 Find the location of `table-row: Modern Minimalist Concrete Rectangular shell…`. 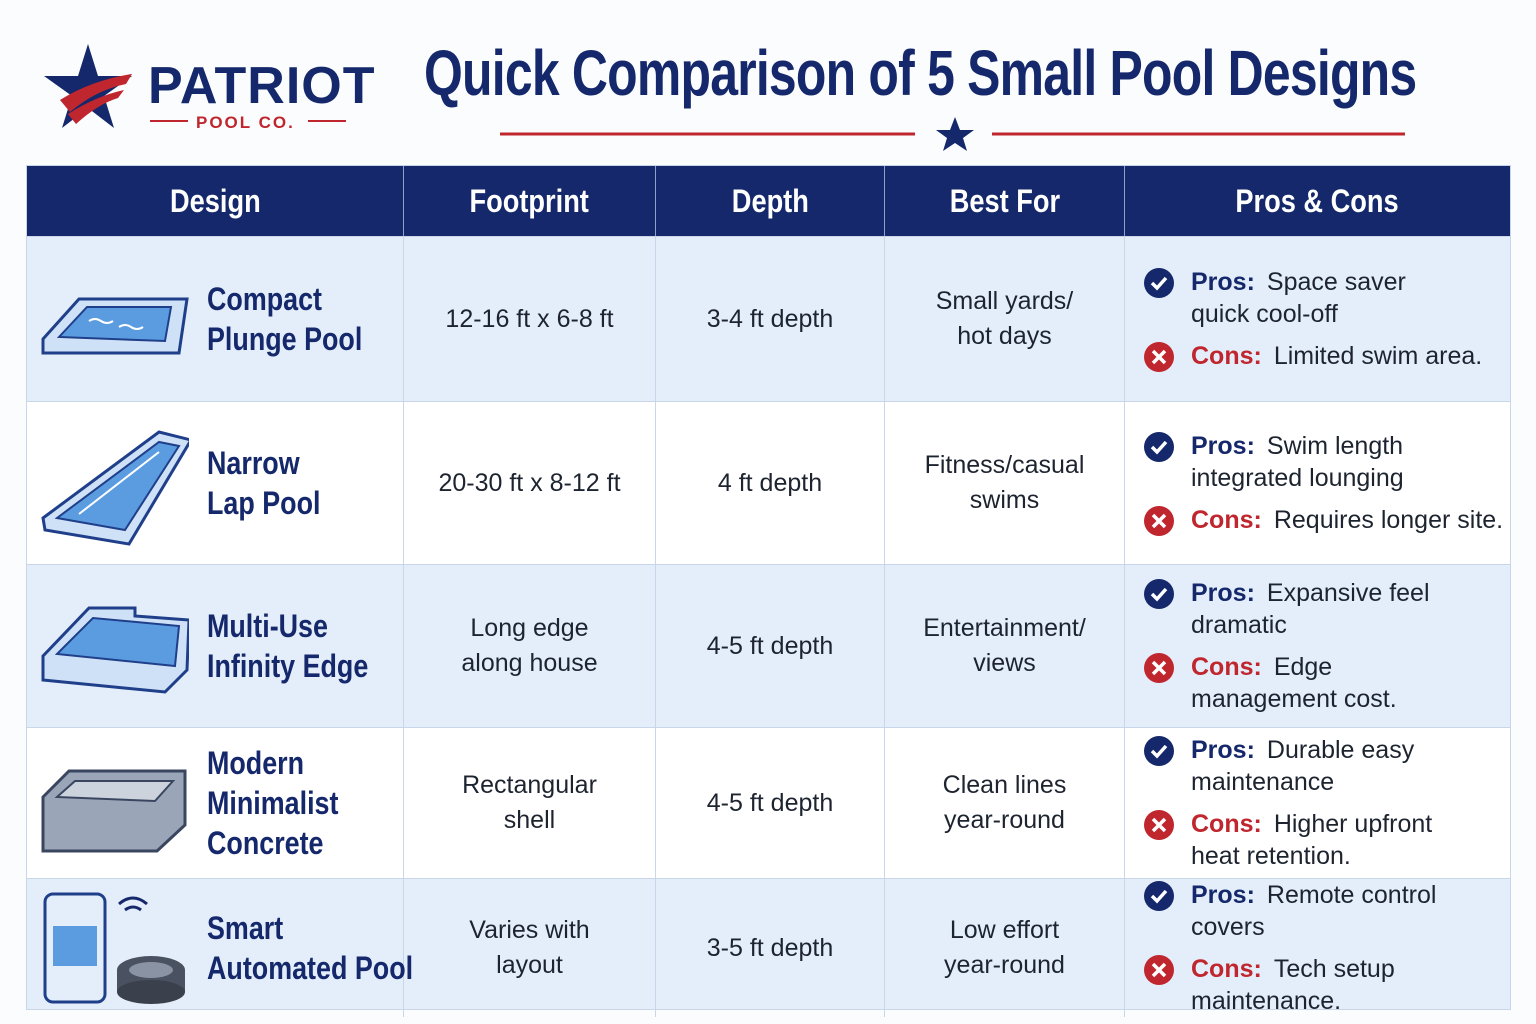

table-row: Modern Minimalist Concrete Rectangular shell… is located at coordinates (768, 802).